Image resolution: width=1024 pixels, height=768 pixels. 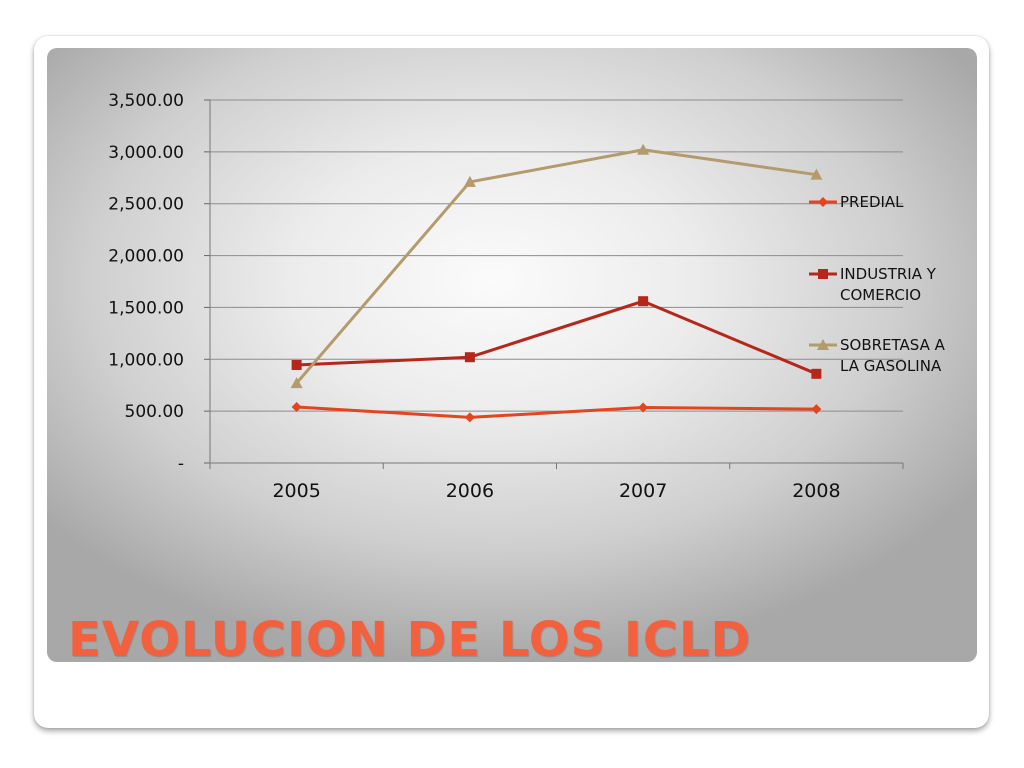 I want to click on x-tick-label: 2006, so click(x=470, y=491).